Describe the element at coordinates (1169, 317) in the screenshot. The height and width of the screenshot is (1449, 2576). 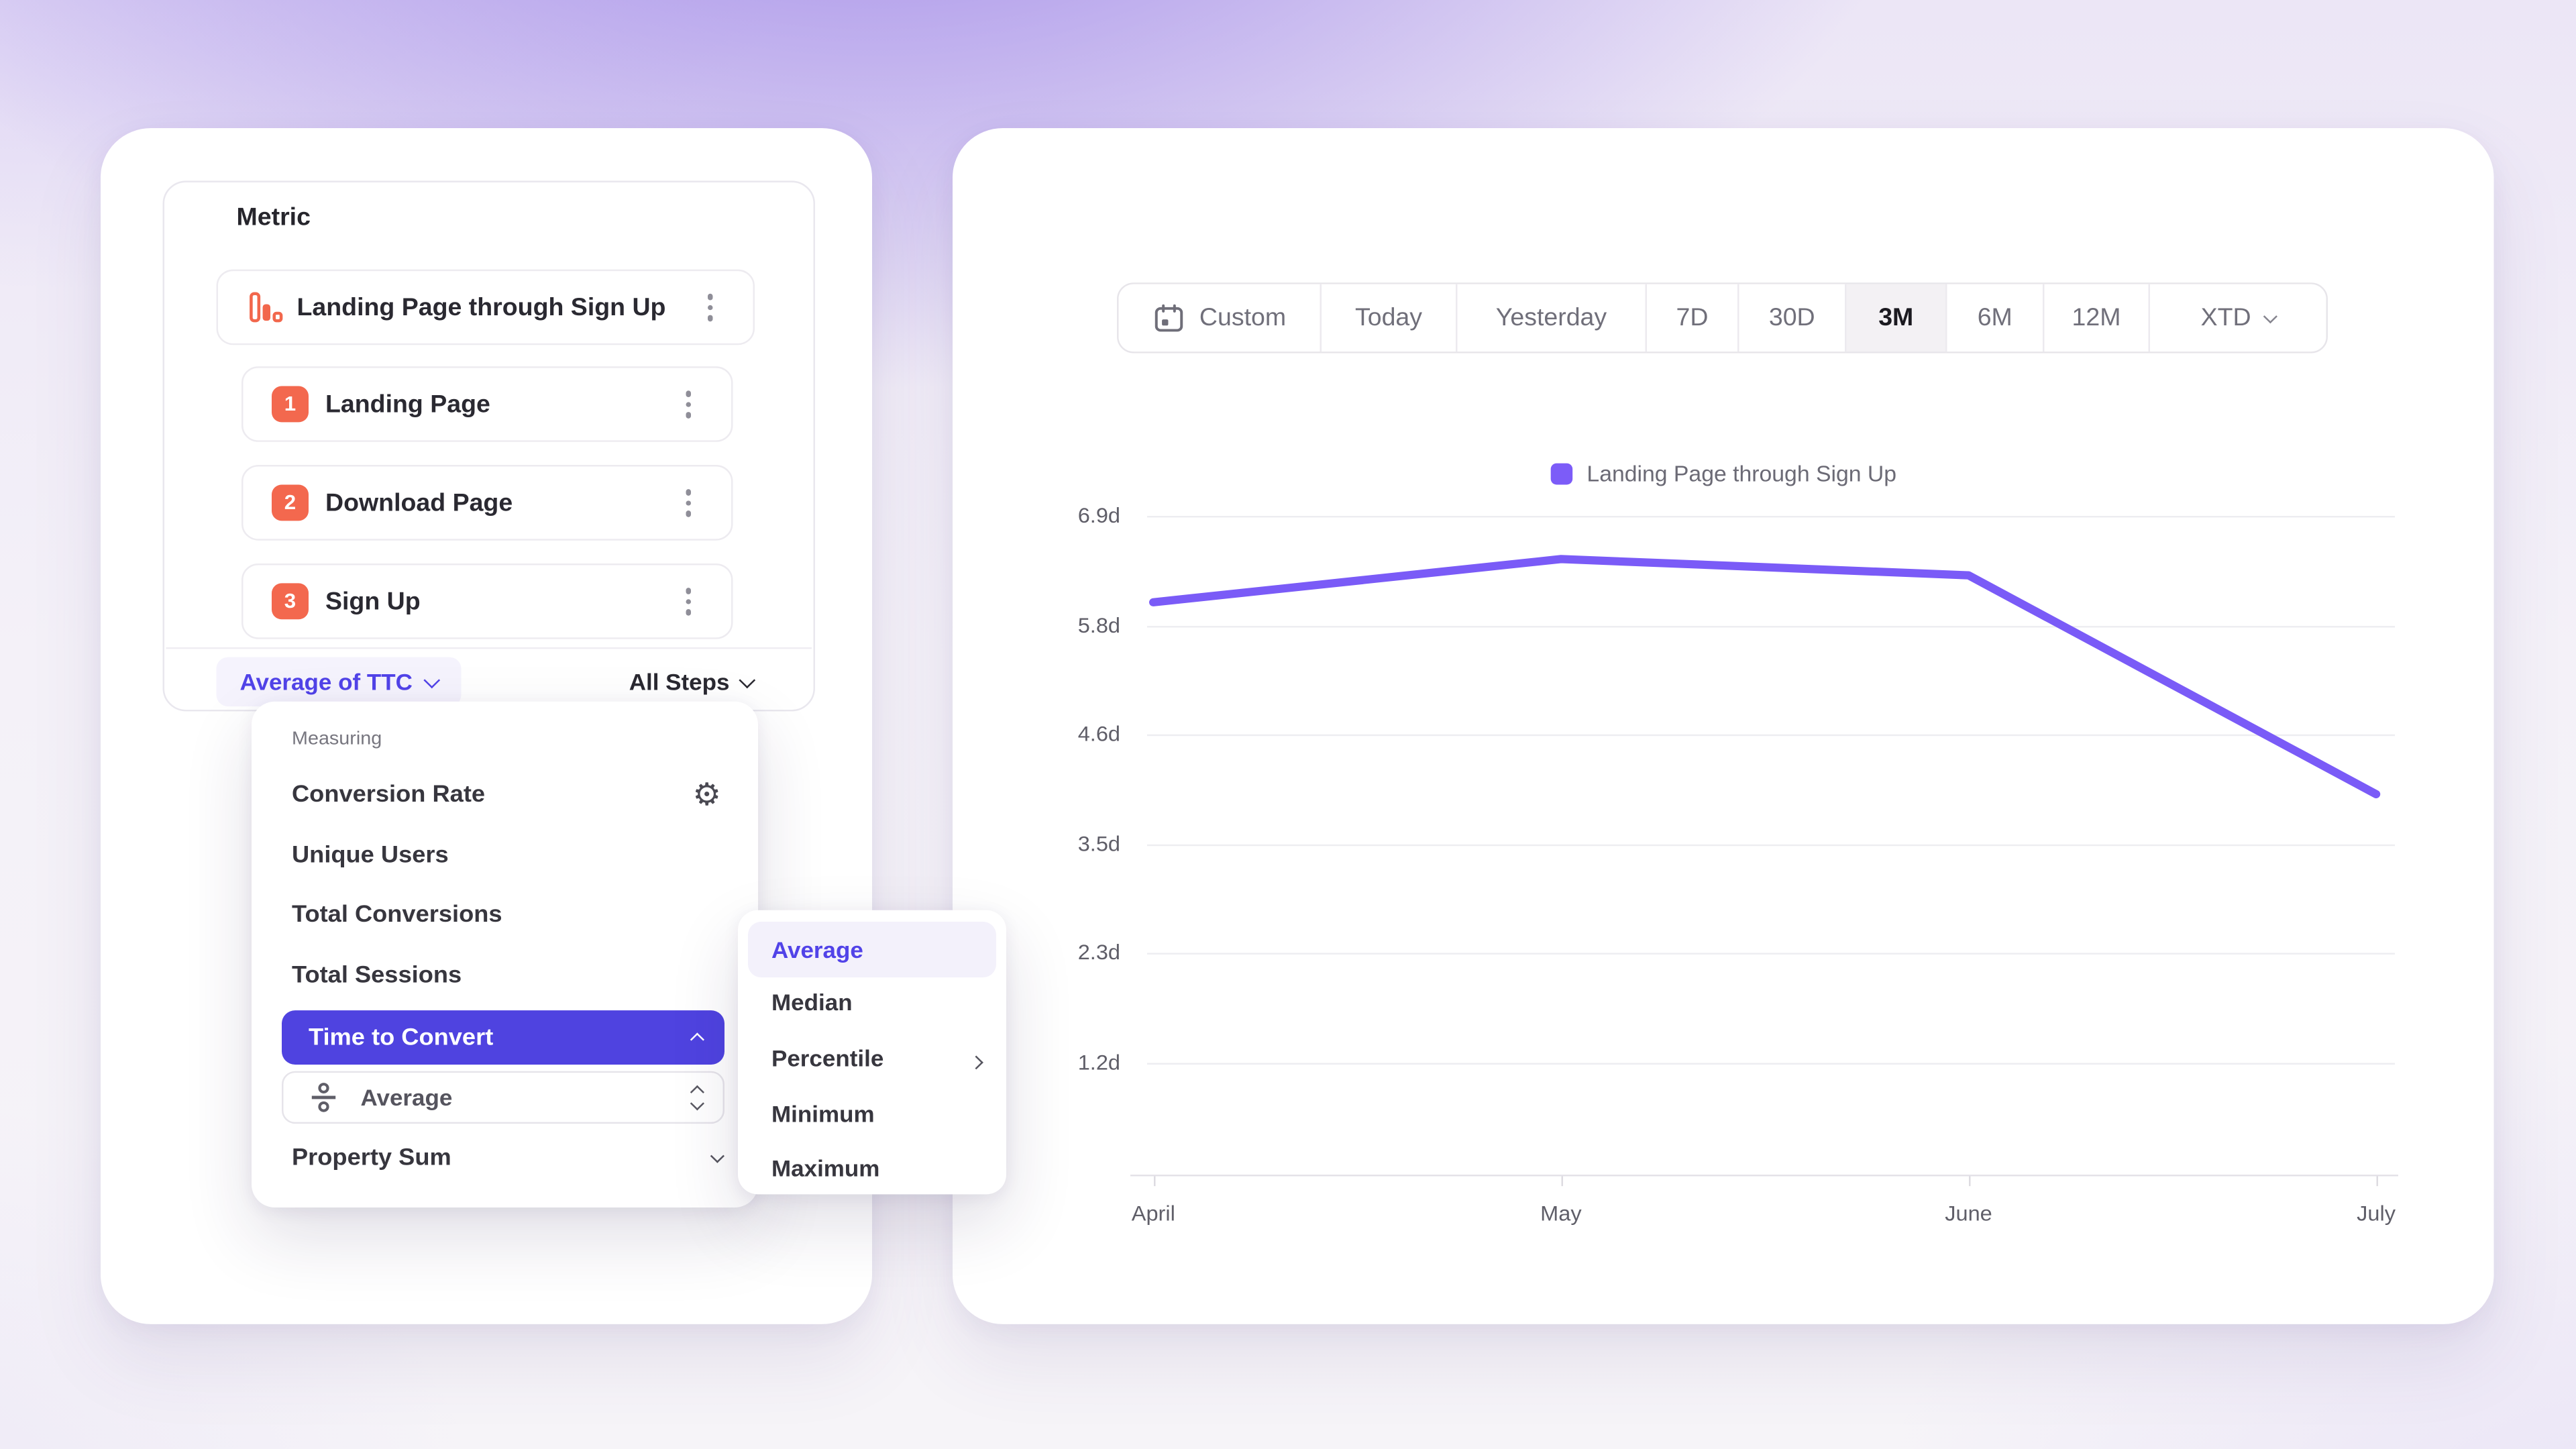
I see `calendar-icon` at that location.